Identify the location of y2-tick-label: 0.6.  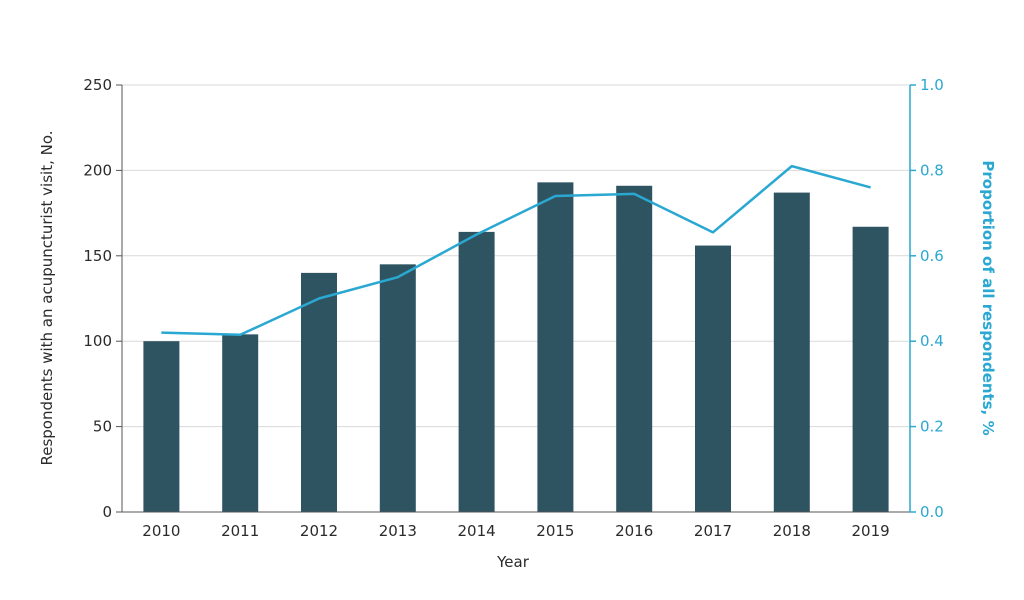
(932, 256).